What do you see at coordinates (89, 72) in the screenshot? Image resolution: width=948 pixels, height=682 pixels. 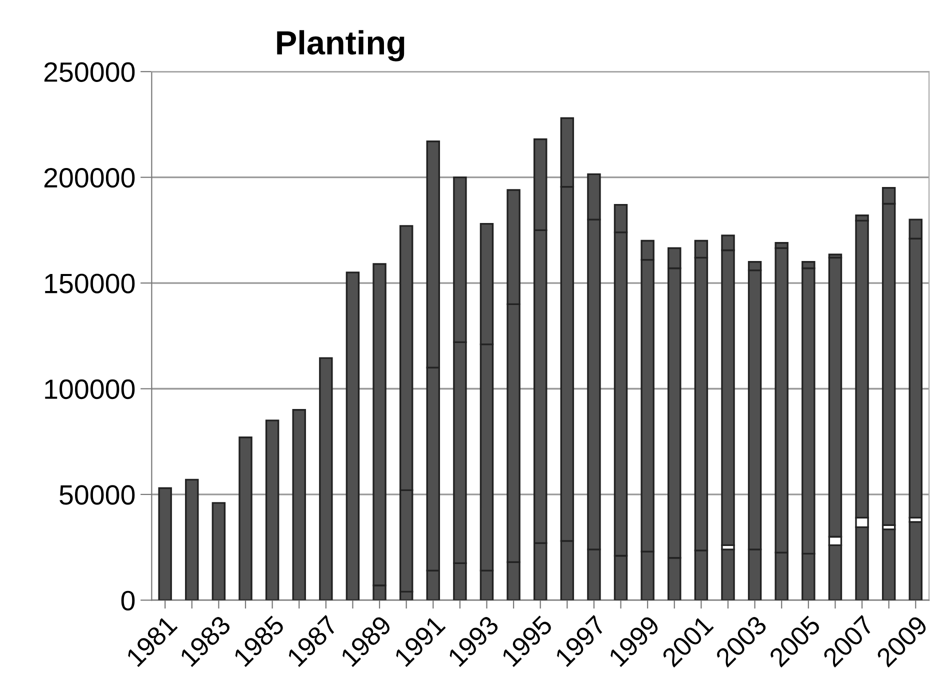 I see `y-tick-label: 250000` at bounding box center [89, 72].